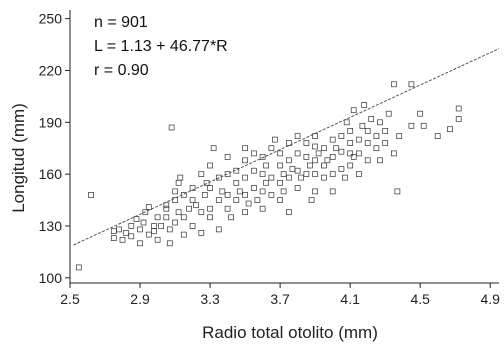 This screenshot has height=347, width=504. Describe the element at coordinates (51, 278) in the screenshot. I see `y-tick-label: 100` at that location.